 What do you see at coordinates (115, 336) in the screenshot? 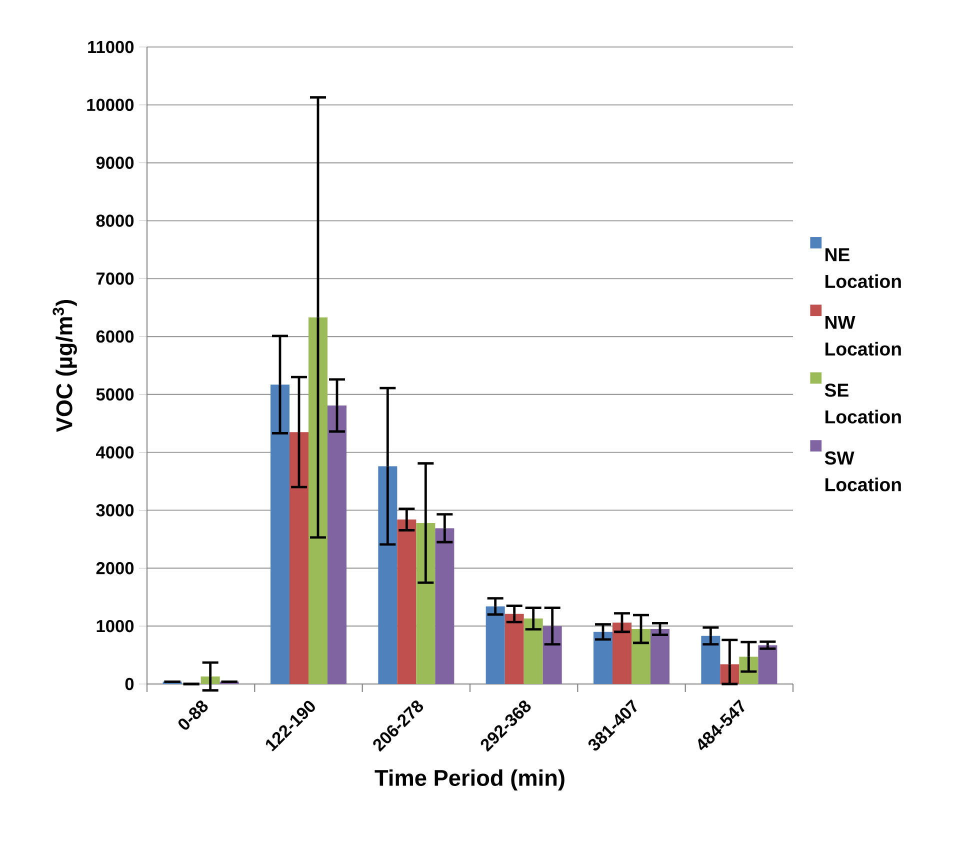
I see `y-tick-label: 6000` at bounding box center [115, 336].